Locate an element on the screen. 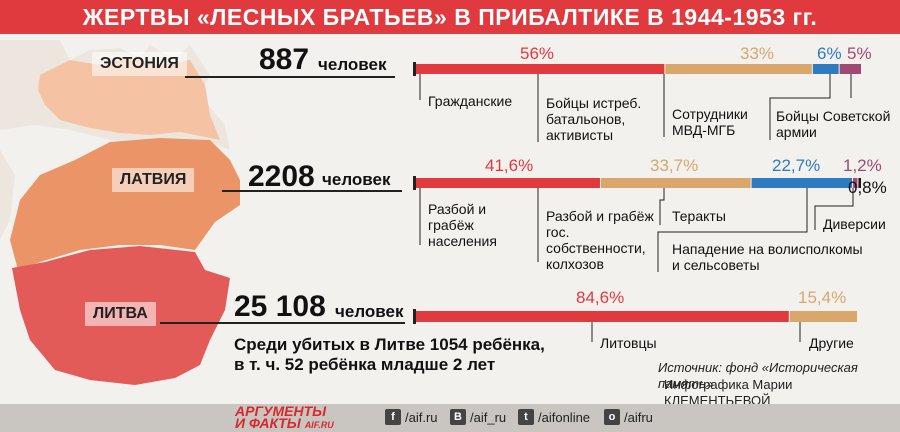 Image resolution: width=900 pixels, height=432 pixels. underline-estonia is located at coordinates (290, 77).